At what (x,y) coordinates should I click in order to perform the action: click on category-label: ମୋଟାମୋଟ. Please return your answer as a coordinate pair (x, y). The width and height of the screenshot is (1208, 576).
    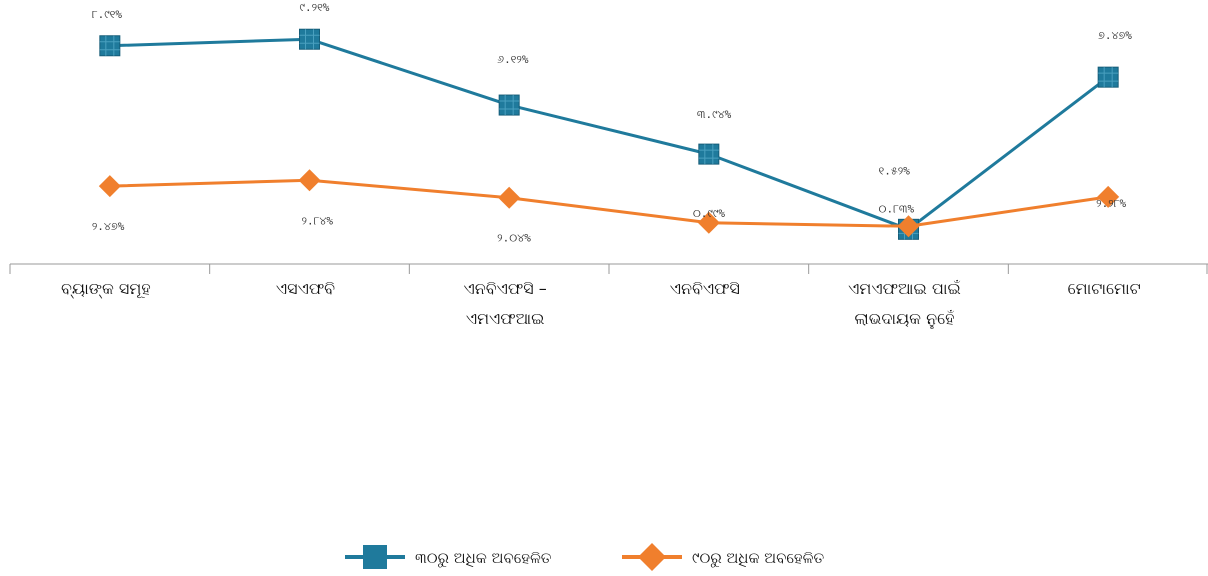
    Looking at the image, I should click on (1104, 288).